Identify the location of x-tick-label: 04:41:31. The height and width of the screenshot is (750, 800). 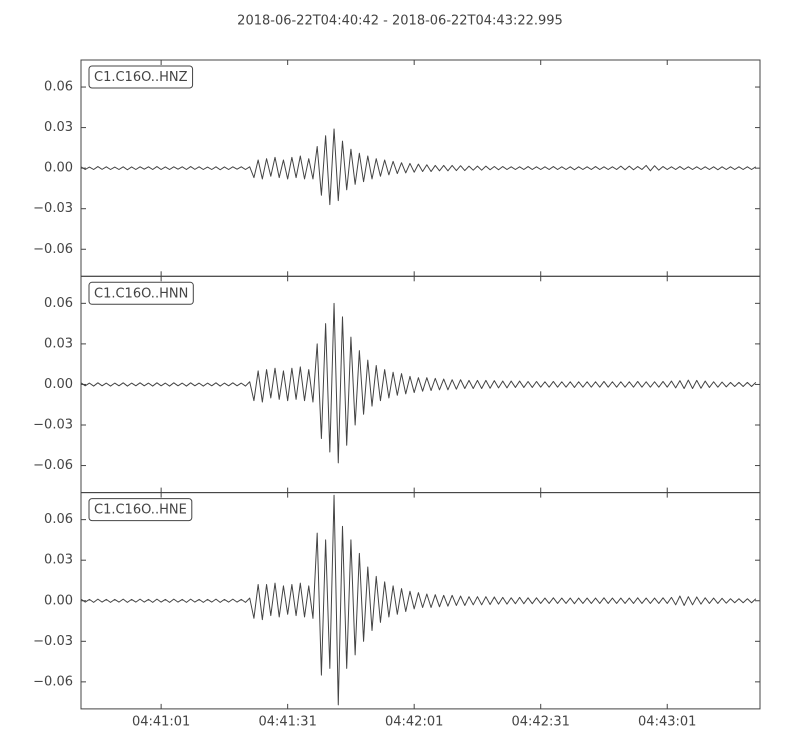
(287, 721).